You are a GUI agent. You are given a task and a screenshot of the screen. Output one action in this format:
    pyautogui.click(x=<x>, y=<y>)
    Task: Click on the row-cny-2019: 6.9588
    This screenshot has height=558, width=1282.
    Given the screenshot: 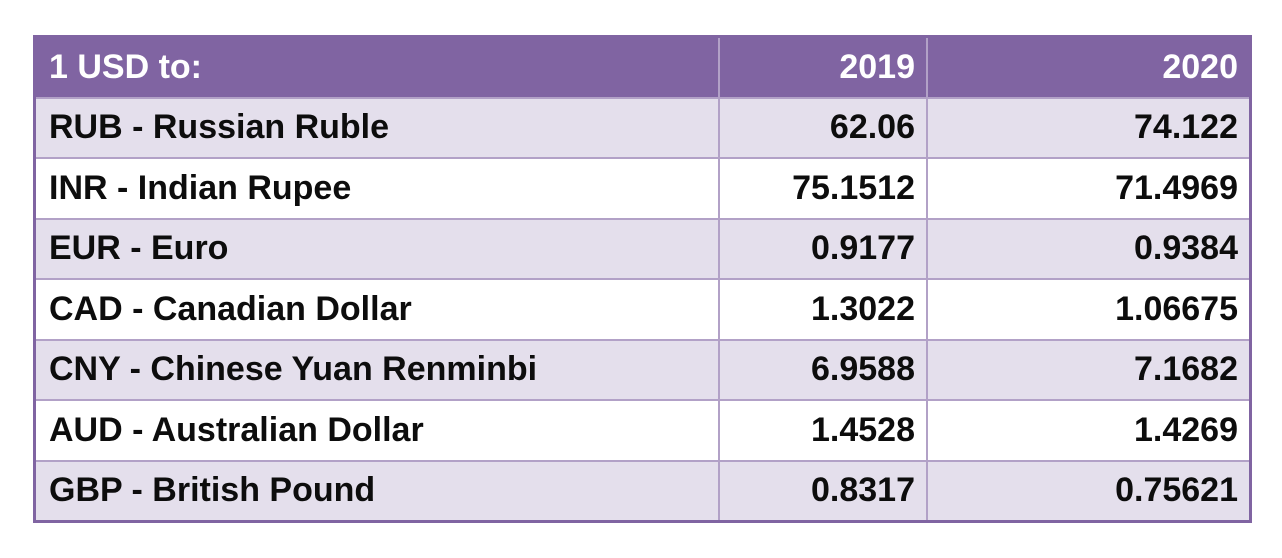 What is the action you would take?
    pyautogui.click(x=823, y=369)
    